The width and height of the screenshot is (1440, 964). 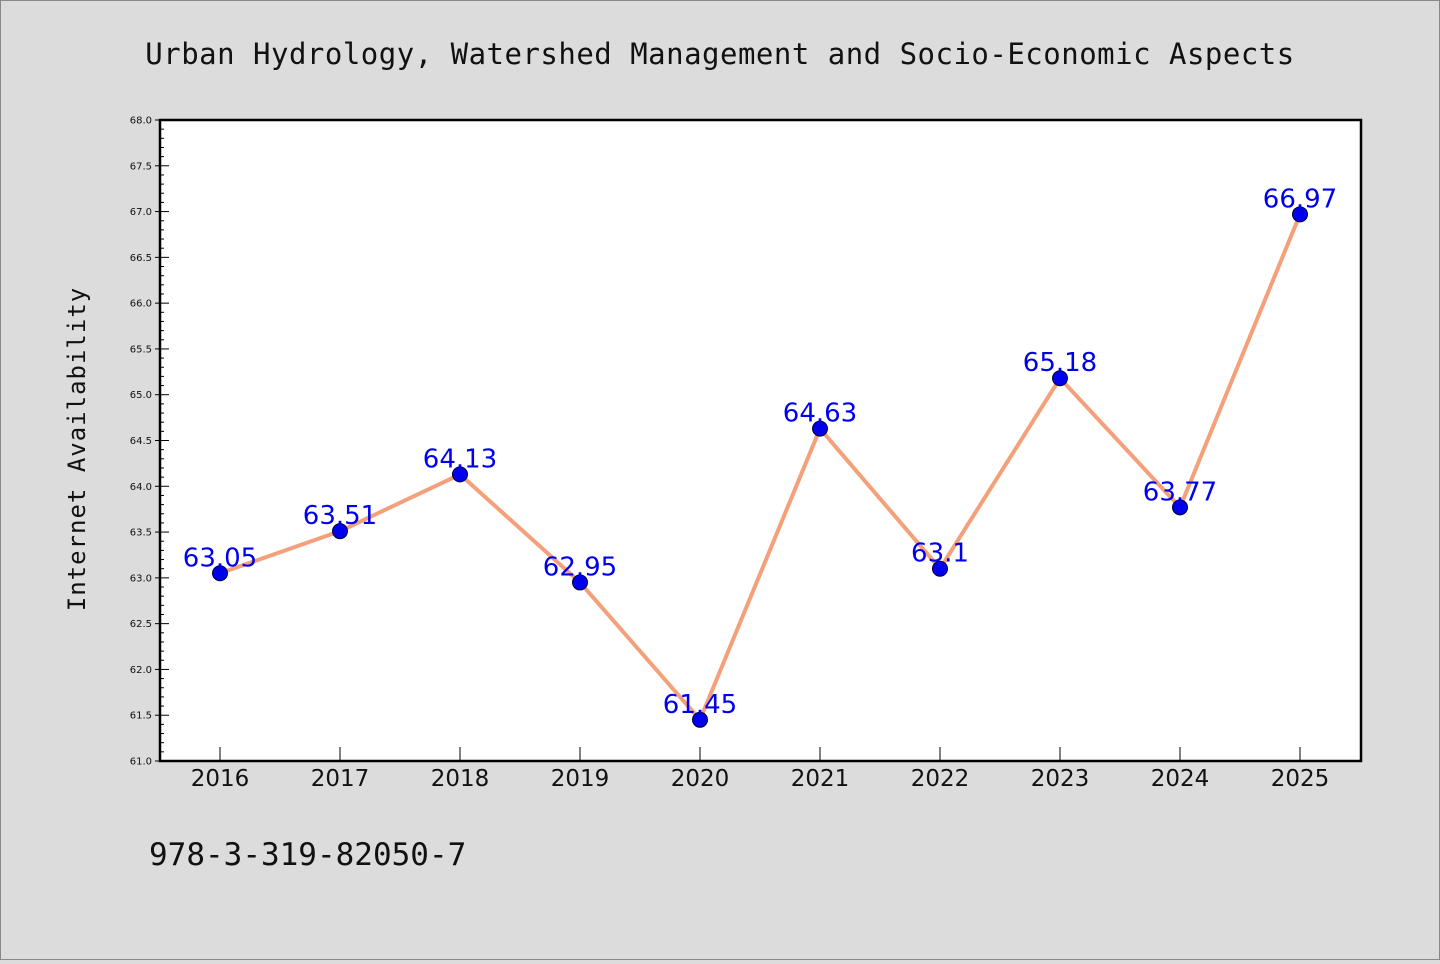 I want to click on y-tick-label: 67.5, so click(x=141, y=166).